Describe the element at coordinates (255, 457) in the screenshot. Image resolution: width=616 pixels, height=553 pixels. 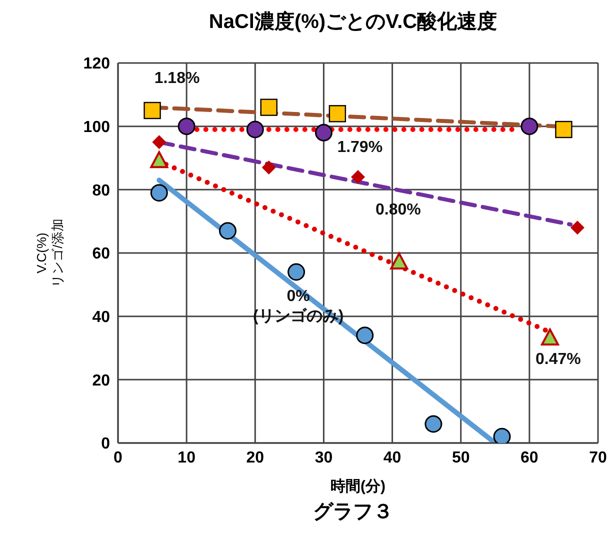
I see `x-tick-label: 20` at that location.